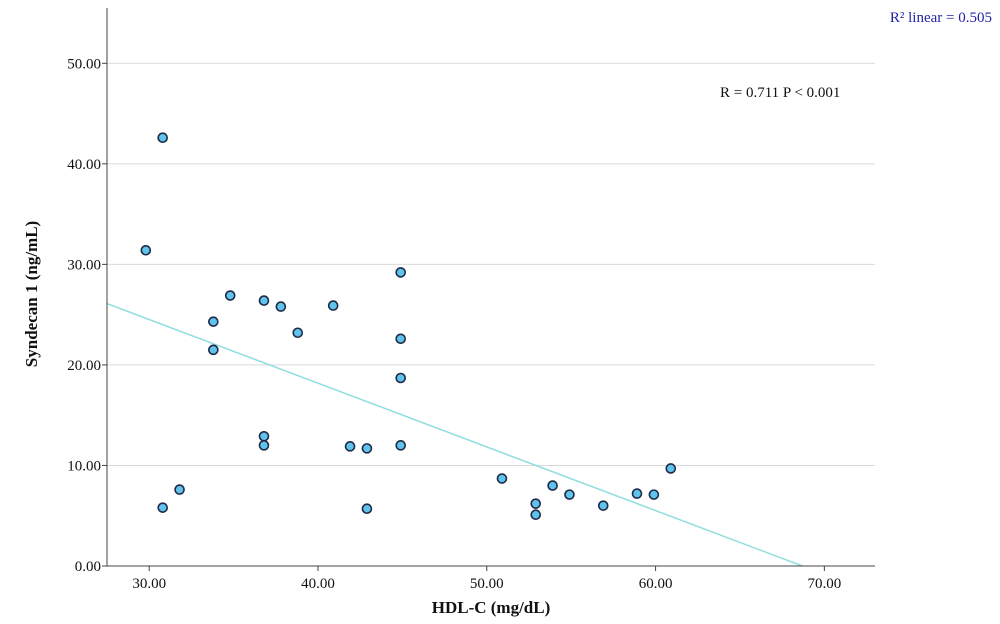 The image size is (1000, 624). I want to click on x-tick-label: 30.00, so click(149, 584).